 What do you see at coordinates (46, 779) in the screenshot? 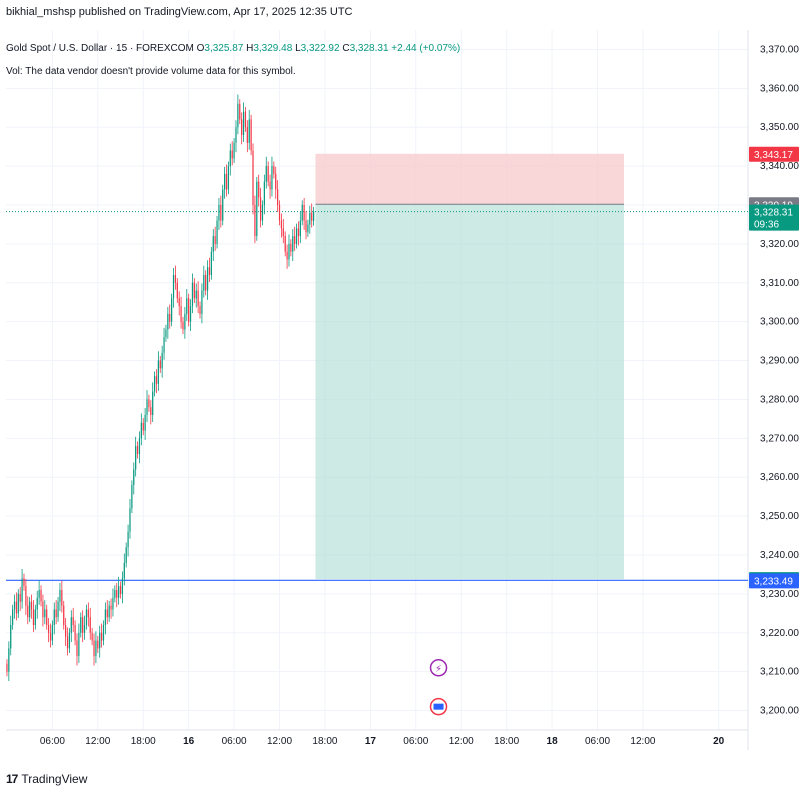
I see `footer-brand: 17 TradingView` at bounding box center [46, 779].